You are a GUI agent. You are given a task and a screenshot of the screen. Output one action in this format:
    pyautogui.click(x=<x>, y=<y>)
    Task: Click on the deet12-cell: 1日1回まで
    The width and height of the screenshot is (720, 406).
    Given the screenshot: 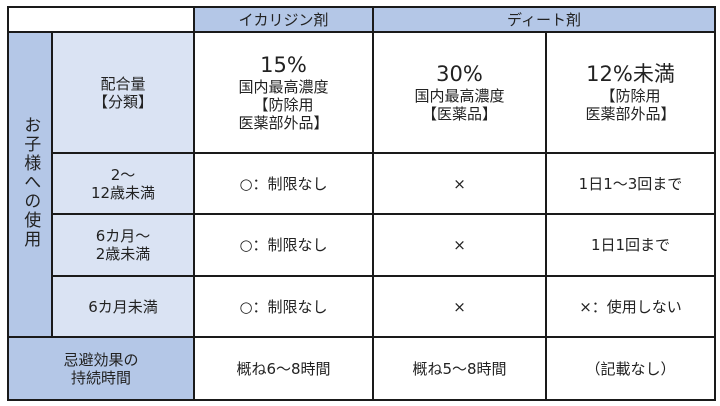 What is the action you would take?
    pyautogui.click(x=630, y=245)
    